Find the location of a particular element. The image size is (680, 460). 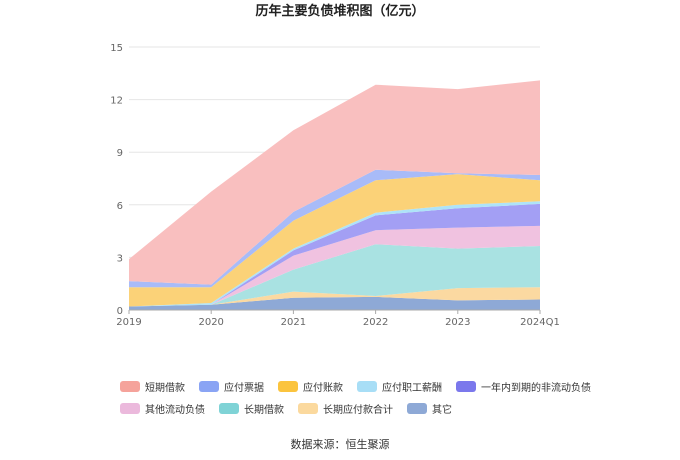

legend-label: 其它 is located at coordinates (442, 410).